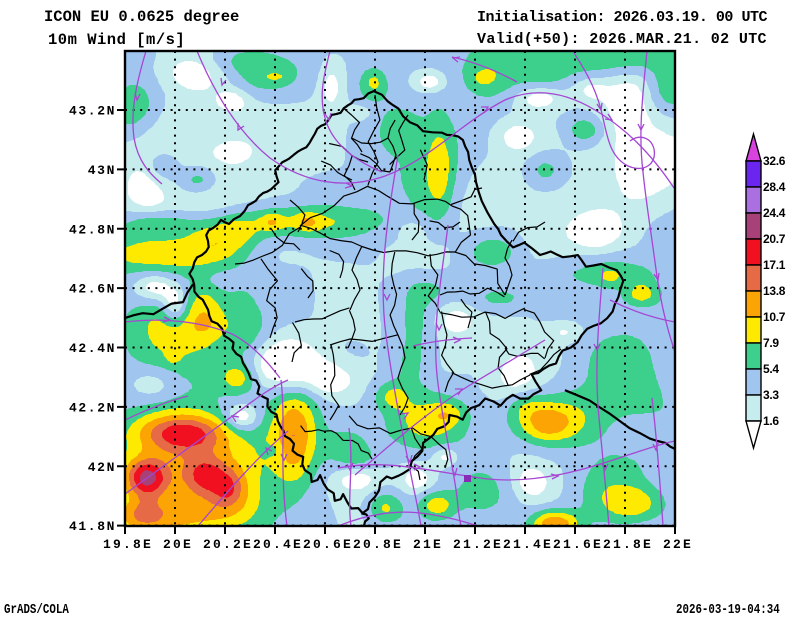 Image resolution: width=800 pixels, height=618 pixels. Describe the element at coordinates (678, 544) in the screenshot. I see `svg-text: 22E` at that location.